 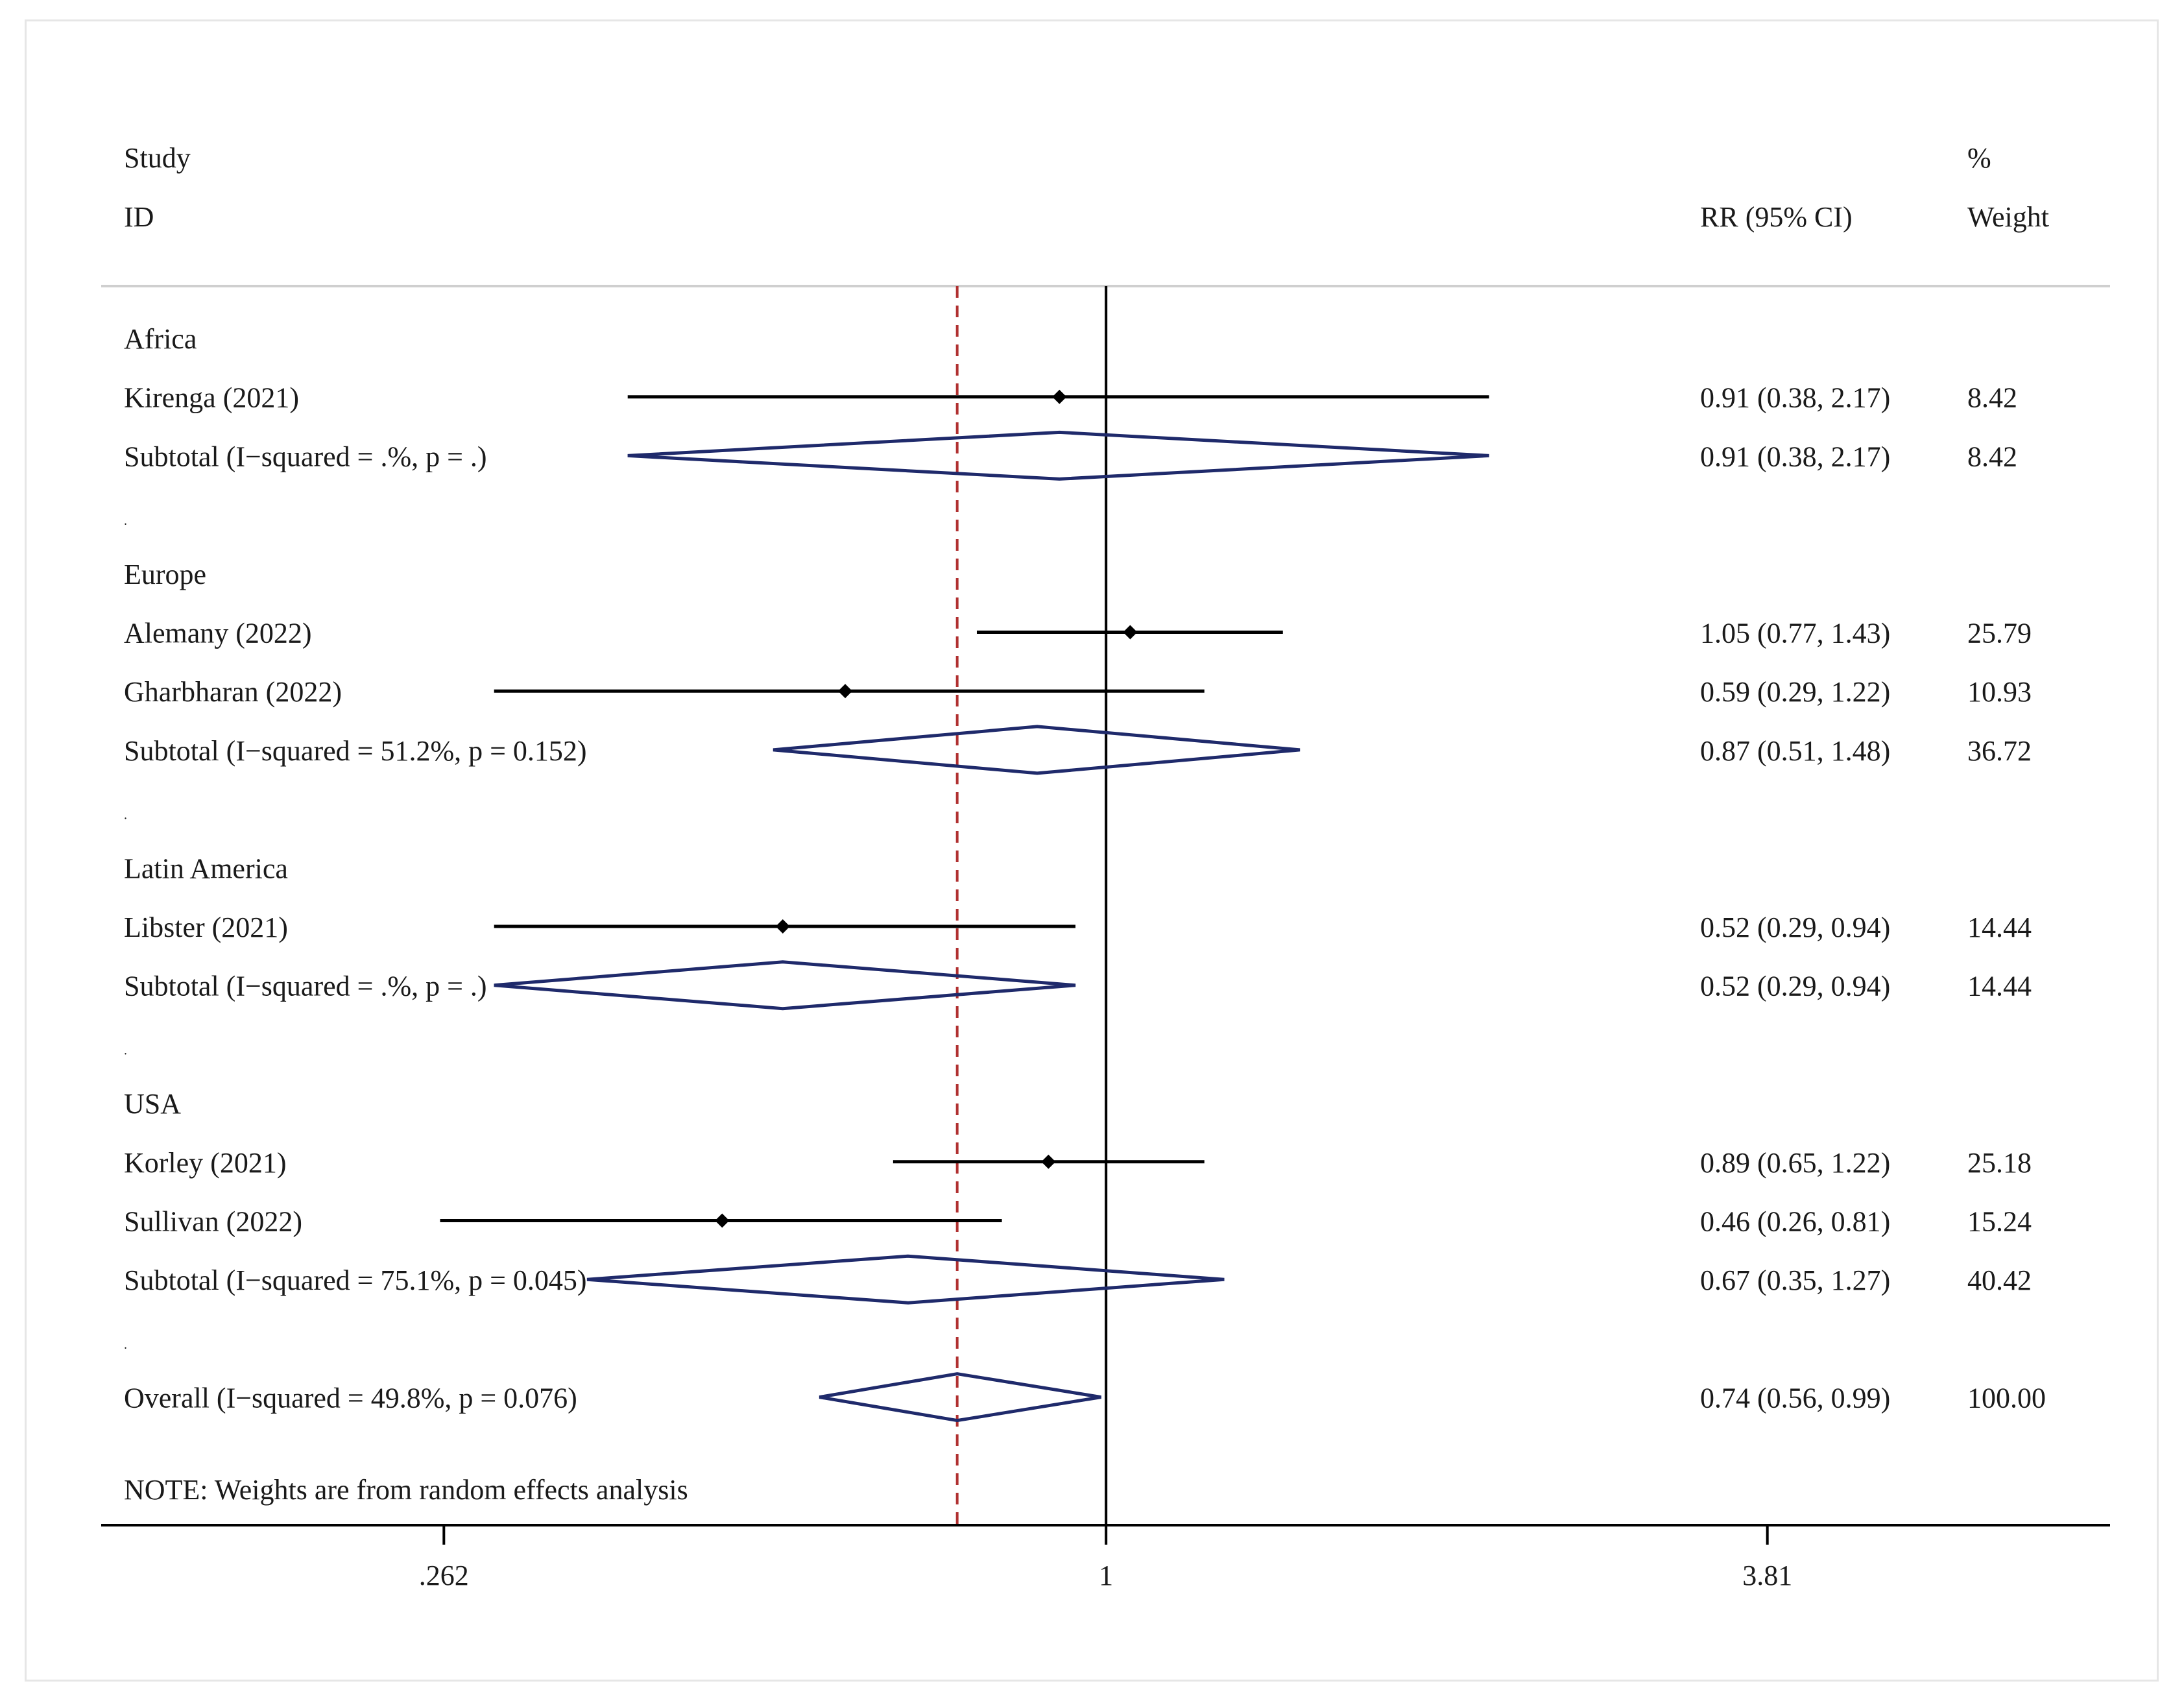 I want to click on row-label: Overall (I−squared = 49.8%, p = 0.076), so click(x=351, y=1398).